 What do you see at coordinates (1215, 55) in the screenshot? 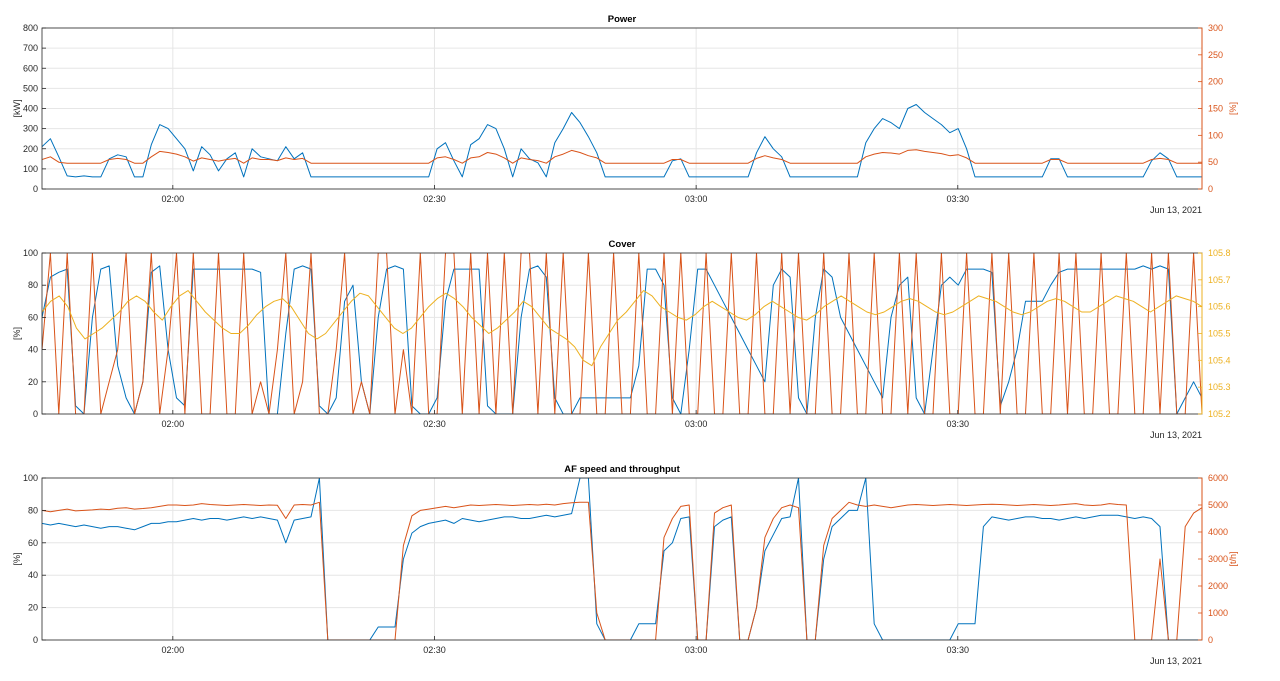
I see `y-right-tick-label: 250` at bounding box center [1215, 55].